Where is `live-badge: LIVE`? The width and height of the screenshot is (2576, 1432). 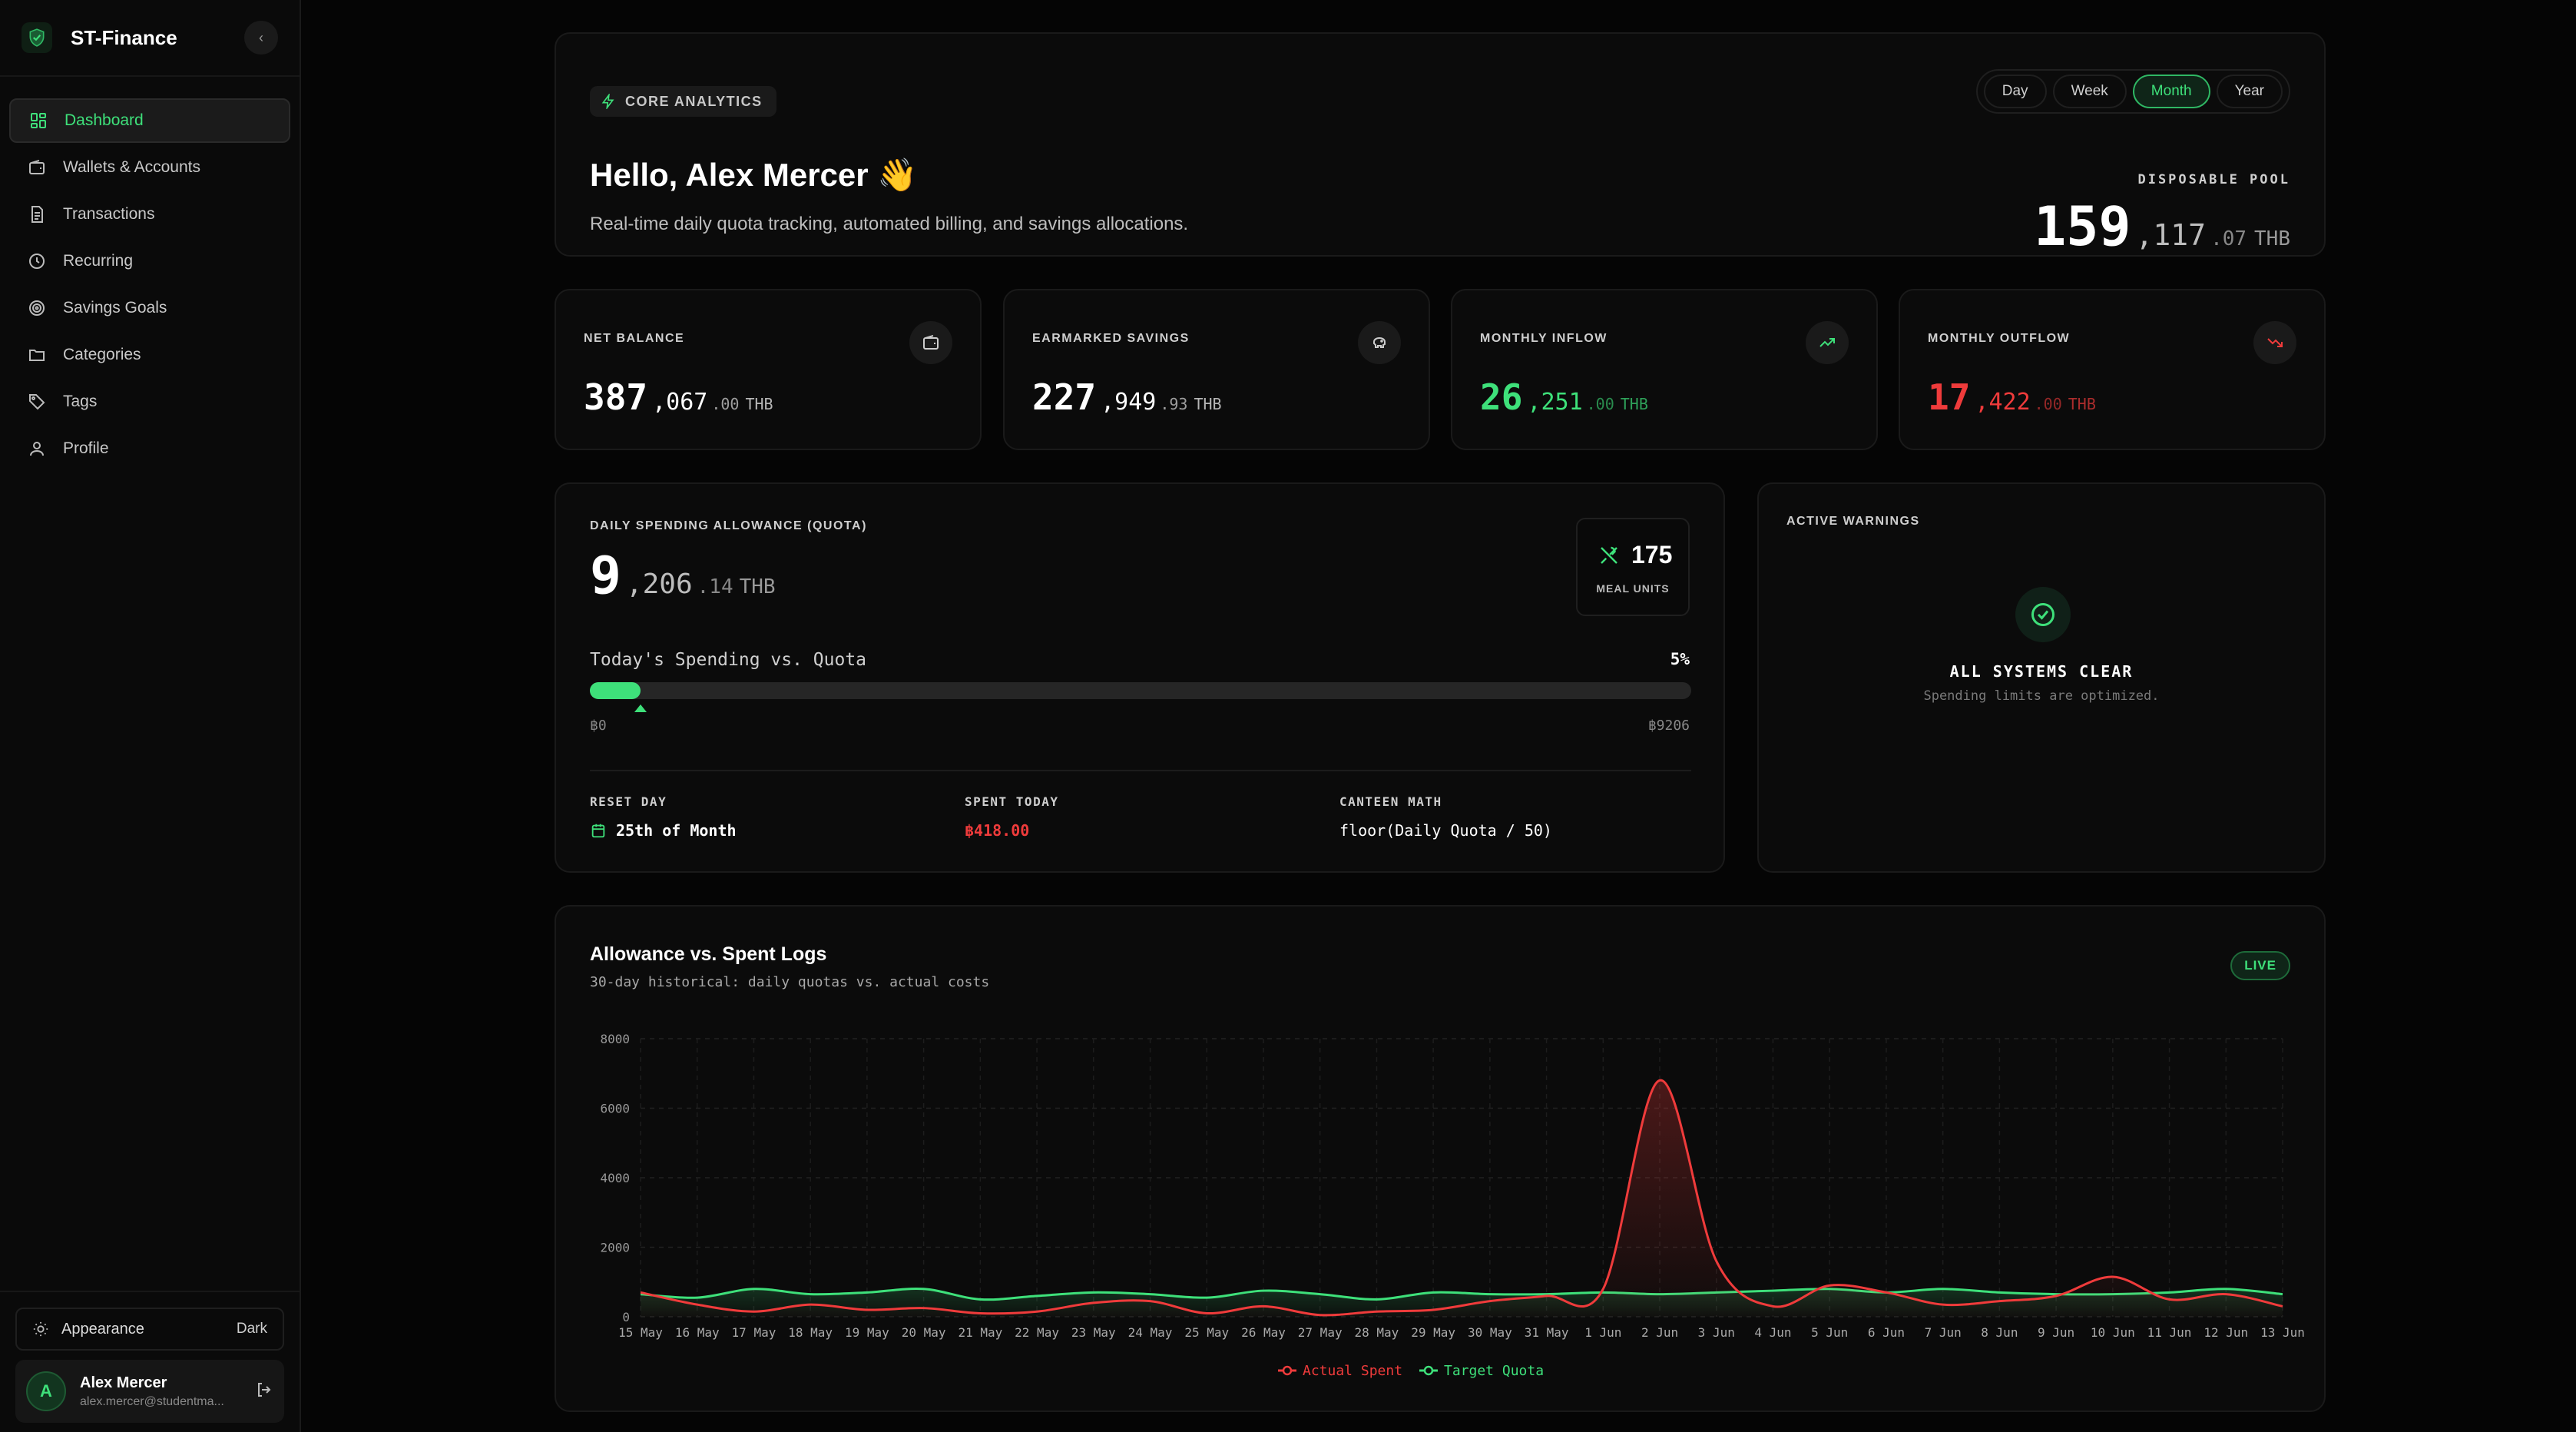 live-badge: LIVE is located at coordinates (2260, 965).